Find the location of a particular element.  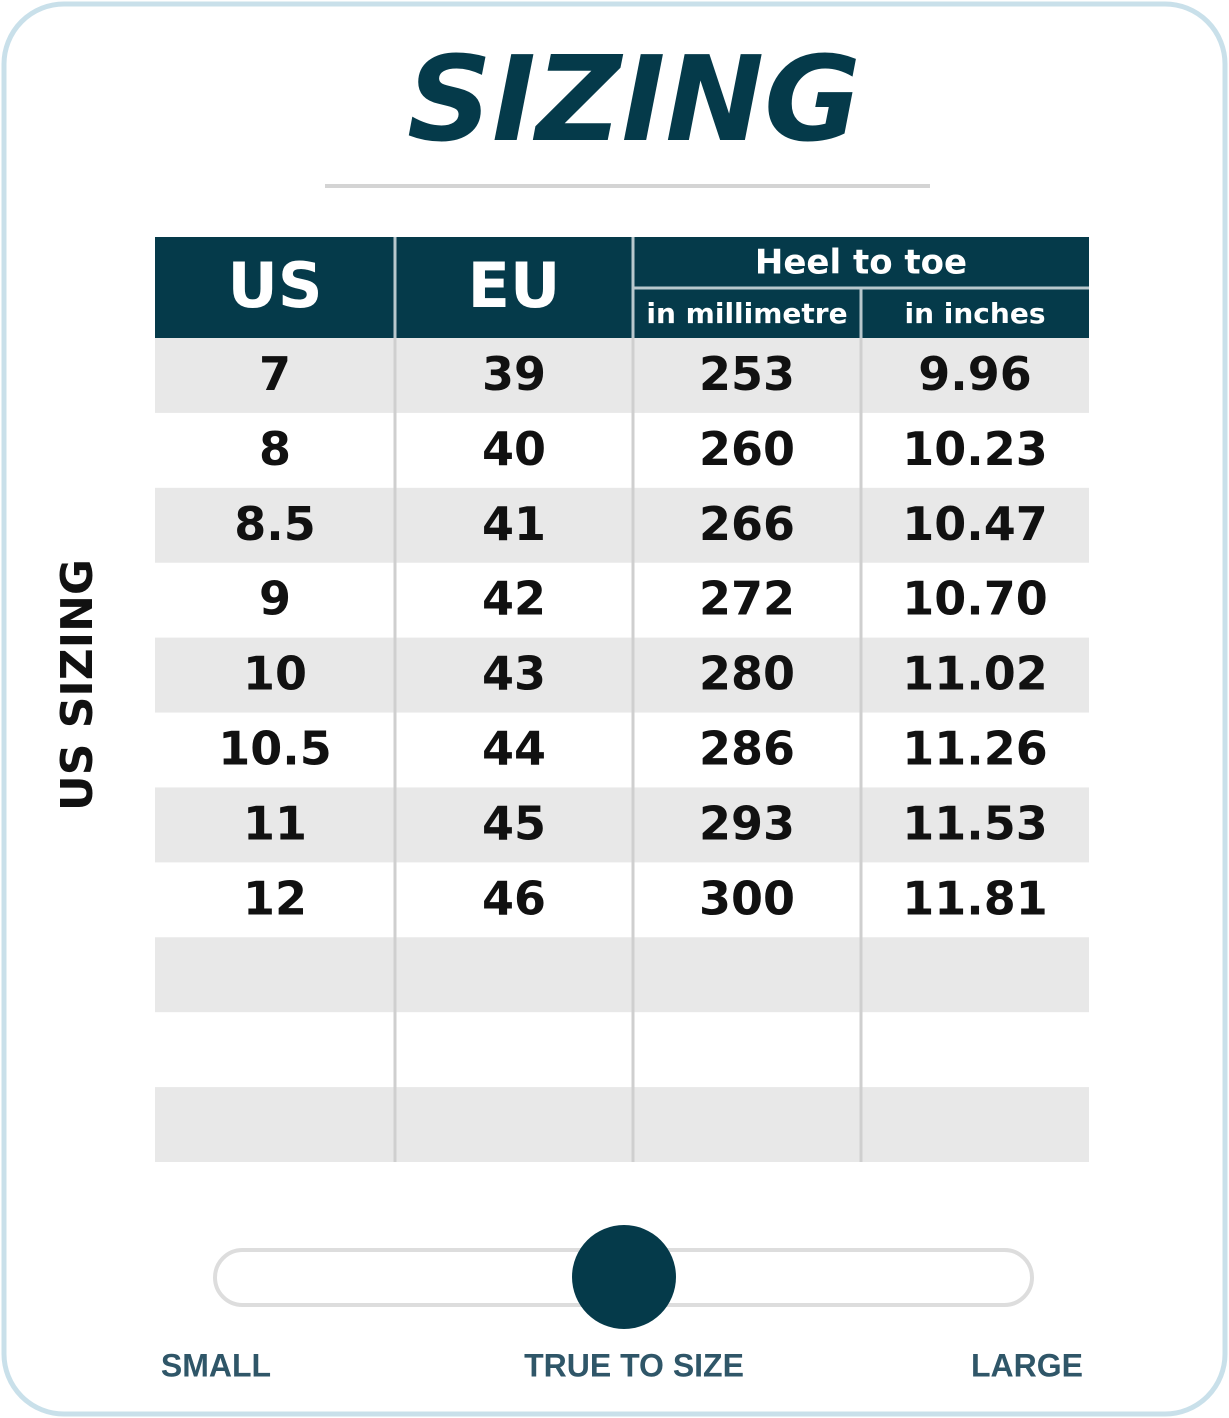

table-cell: 286 is located at coordinates (747, 749).